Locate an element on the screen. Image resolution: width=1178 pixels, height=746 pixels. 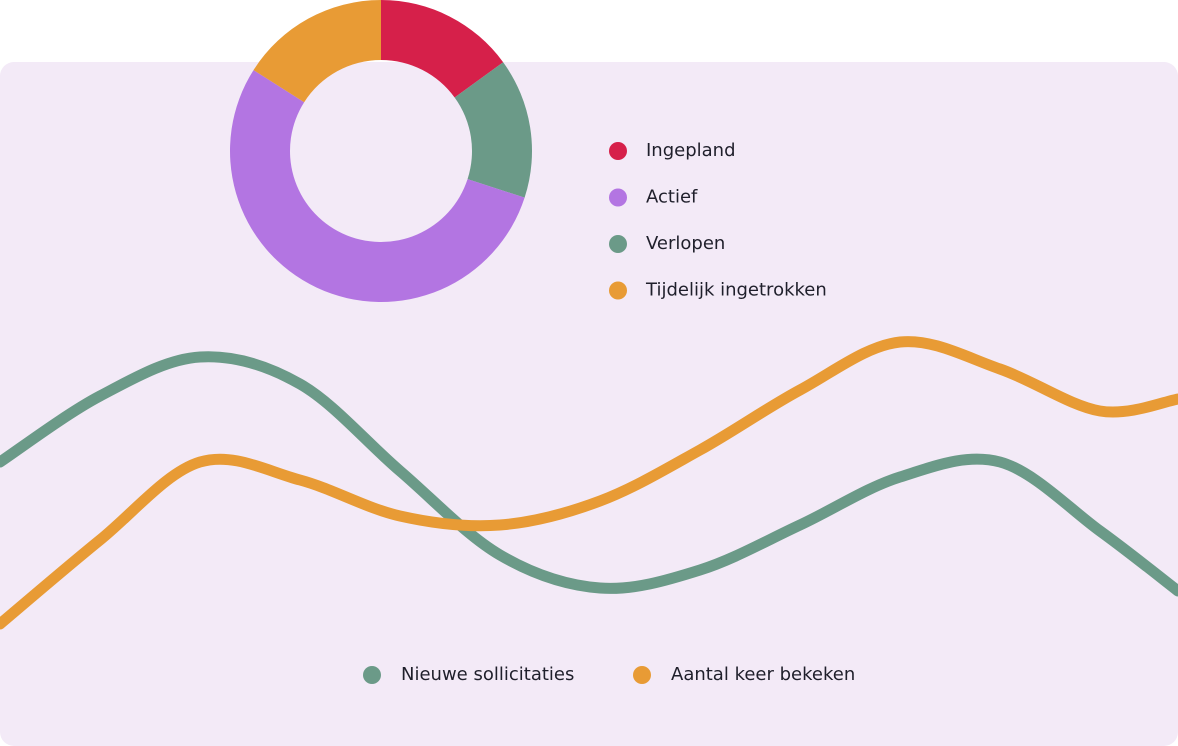
legend-label: Tijdelijk ingetrokken is located at coordinates (736, 290).